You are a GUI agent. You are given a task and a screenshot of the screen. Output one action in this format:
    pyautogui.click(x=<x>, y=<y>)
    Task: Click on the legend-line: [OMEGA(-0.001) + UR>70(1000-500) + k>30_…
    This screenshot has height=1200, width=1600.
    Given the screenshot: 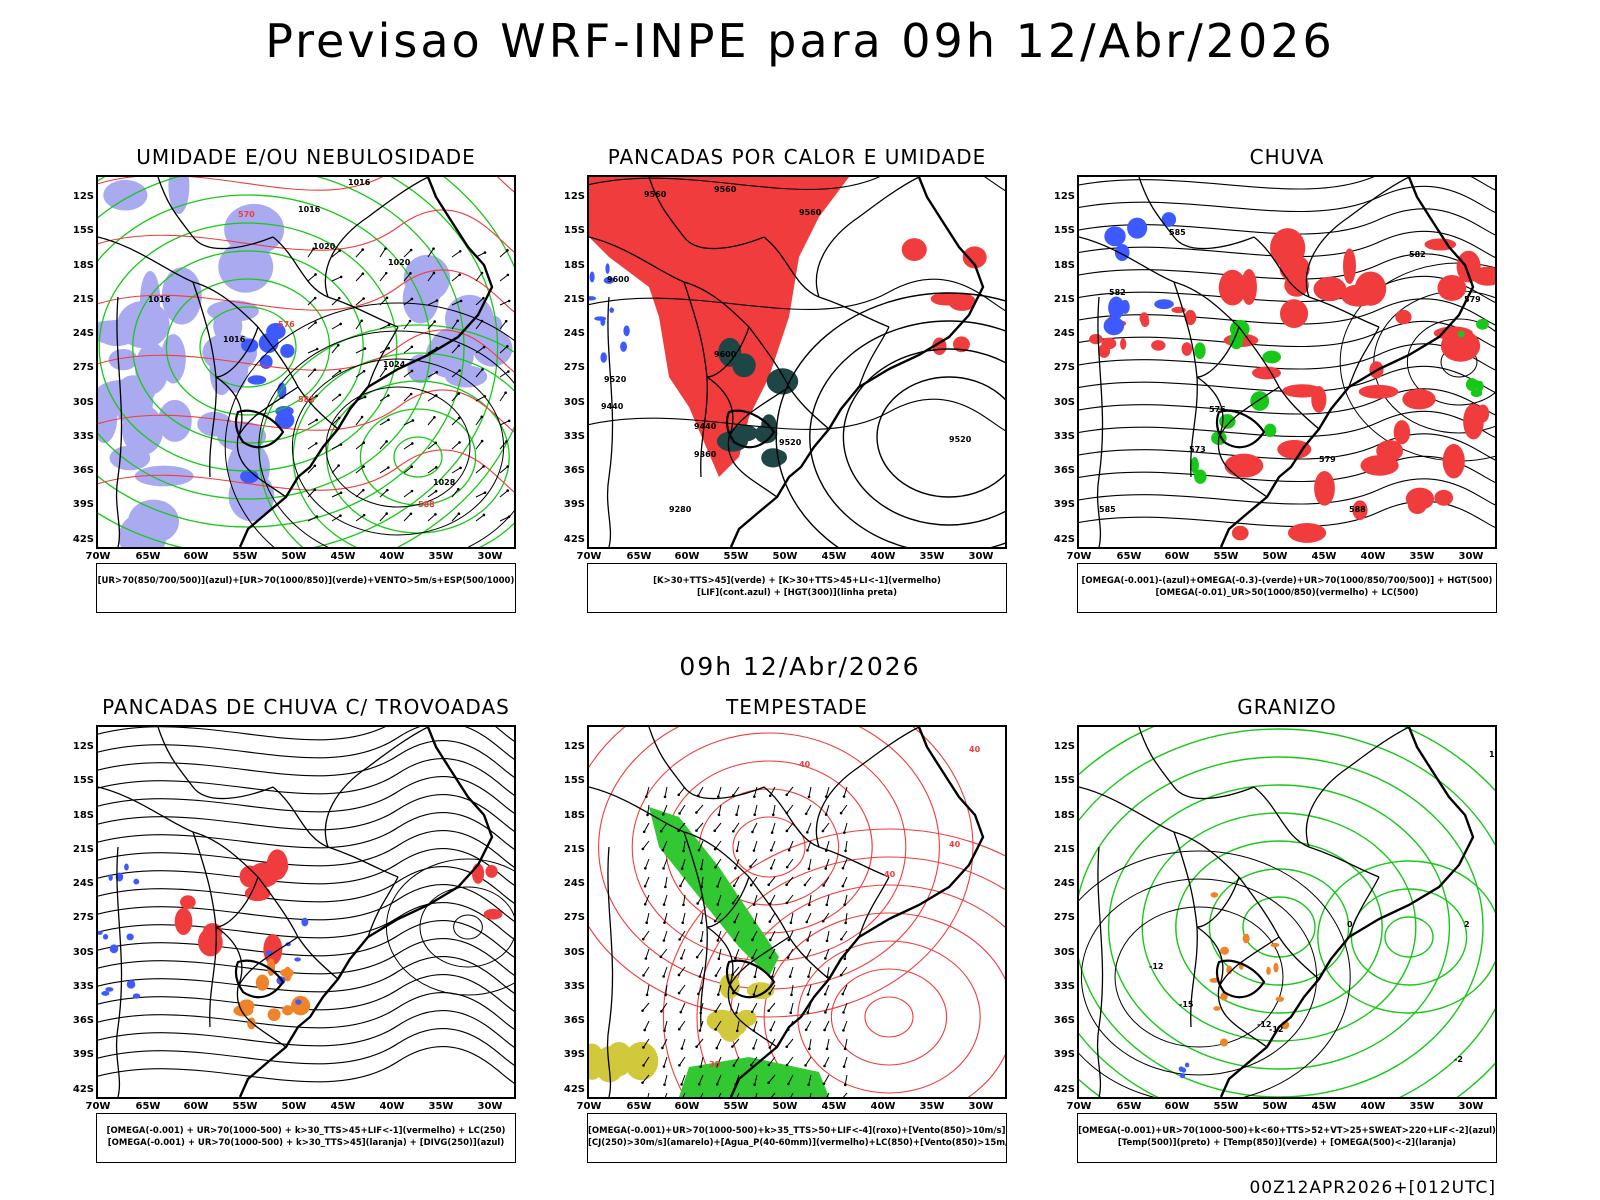 What is the action you would take?
    pyautogui.click(x=306, y=1143)
    